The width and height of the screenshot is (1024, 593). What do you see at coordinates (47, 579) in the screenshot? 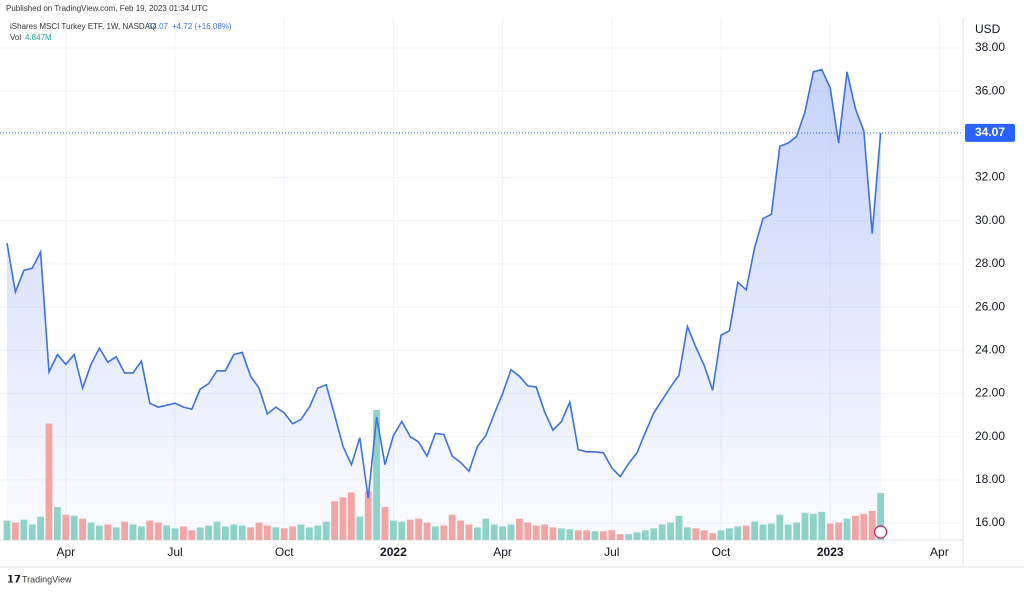
I see `footer-brand: TradingView` at bounding box center [47, 579].